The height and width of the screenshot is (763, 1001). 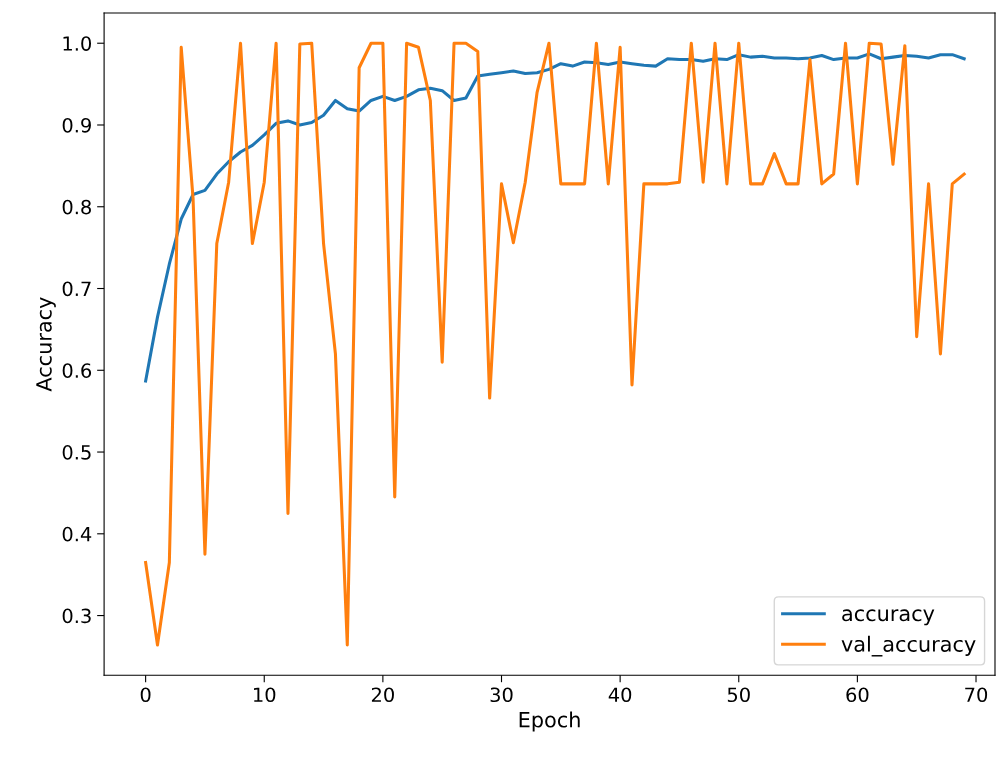 What do you see at coordinates (857, 695) in the screenshot?
I see `x-tick-label: 60` at bounding box center [857, 695].